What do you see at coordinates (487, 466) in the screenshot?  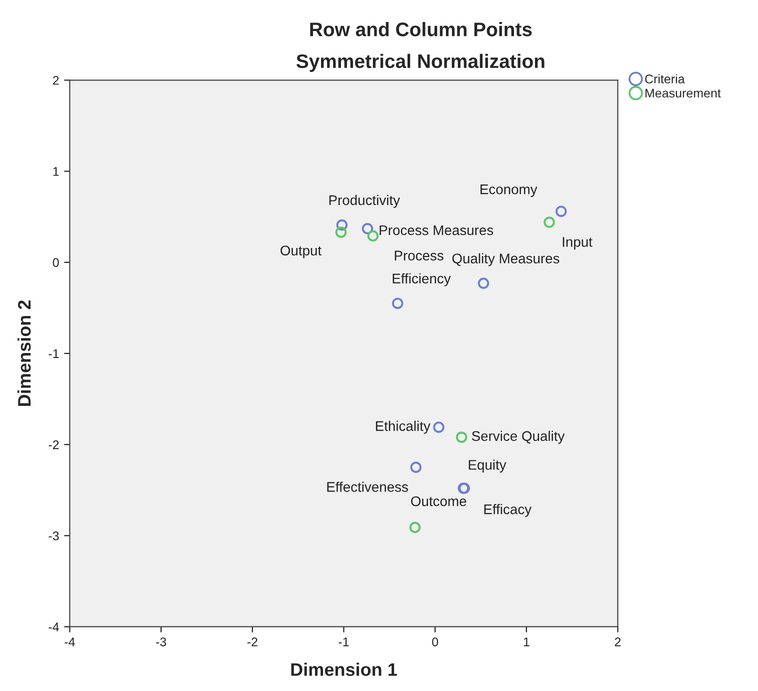 I see `annotation: Equity` at bounding box center [487, 466].